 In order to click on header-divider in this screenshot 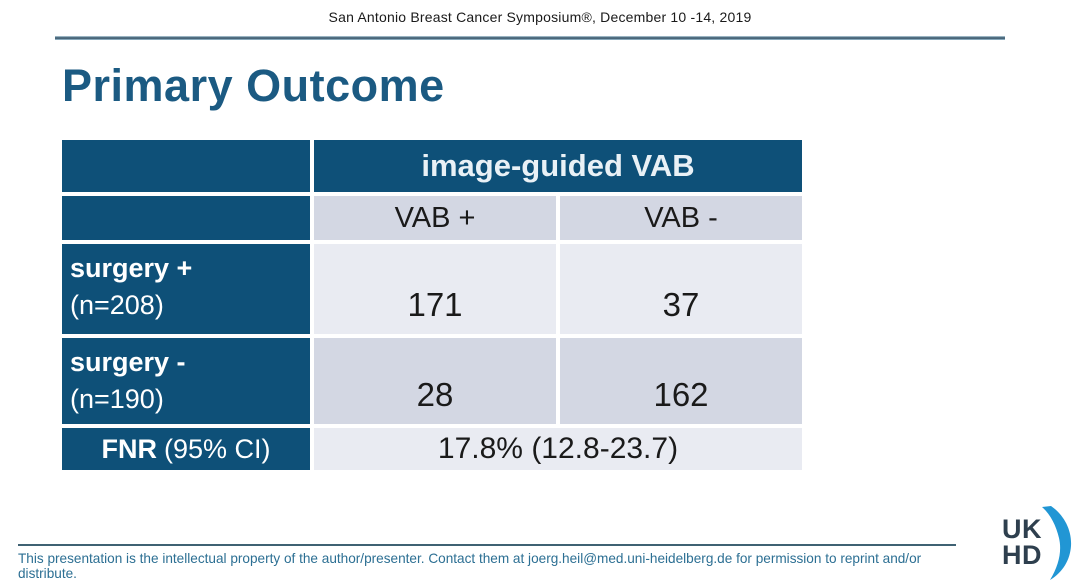, I will do `click(530, 38)`.